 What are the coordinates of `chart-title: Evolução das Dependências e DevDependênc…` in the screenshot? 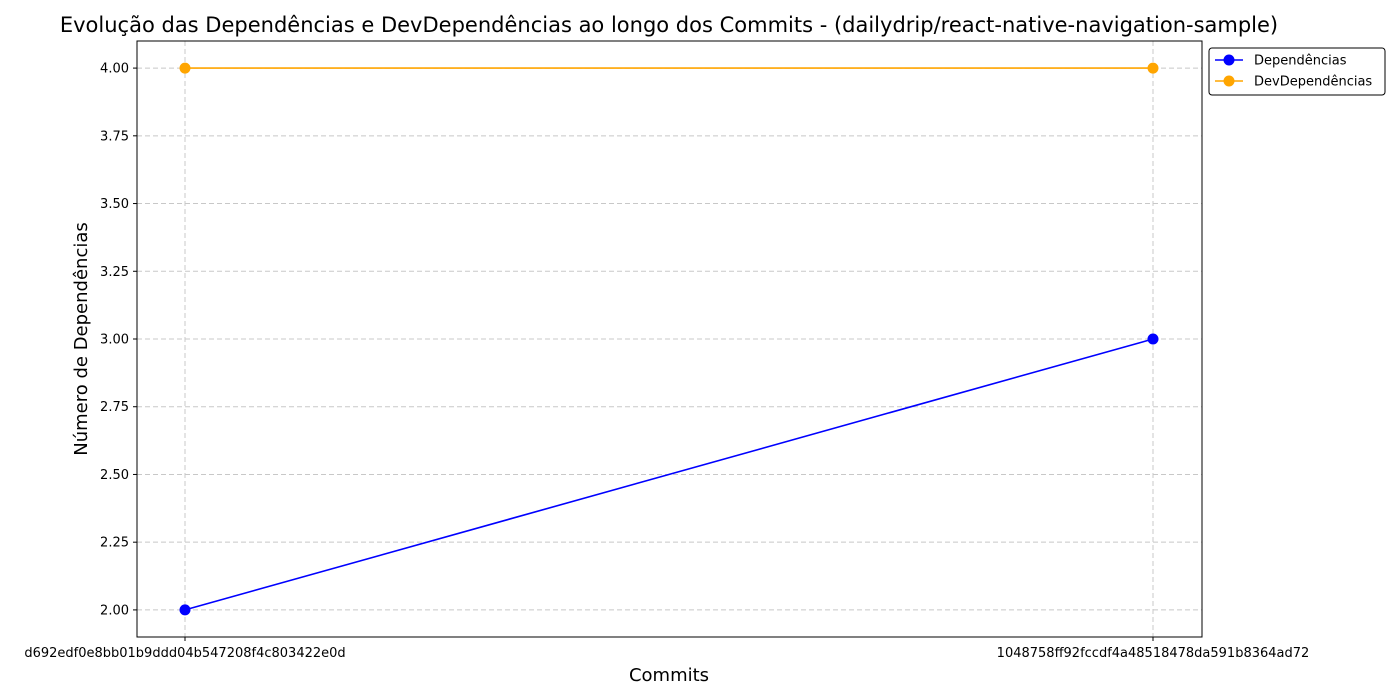 It's located at (669, 25).